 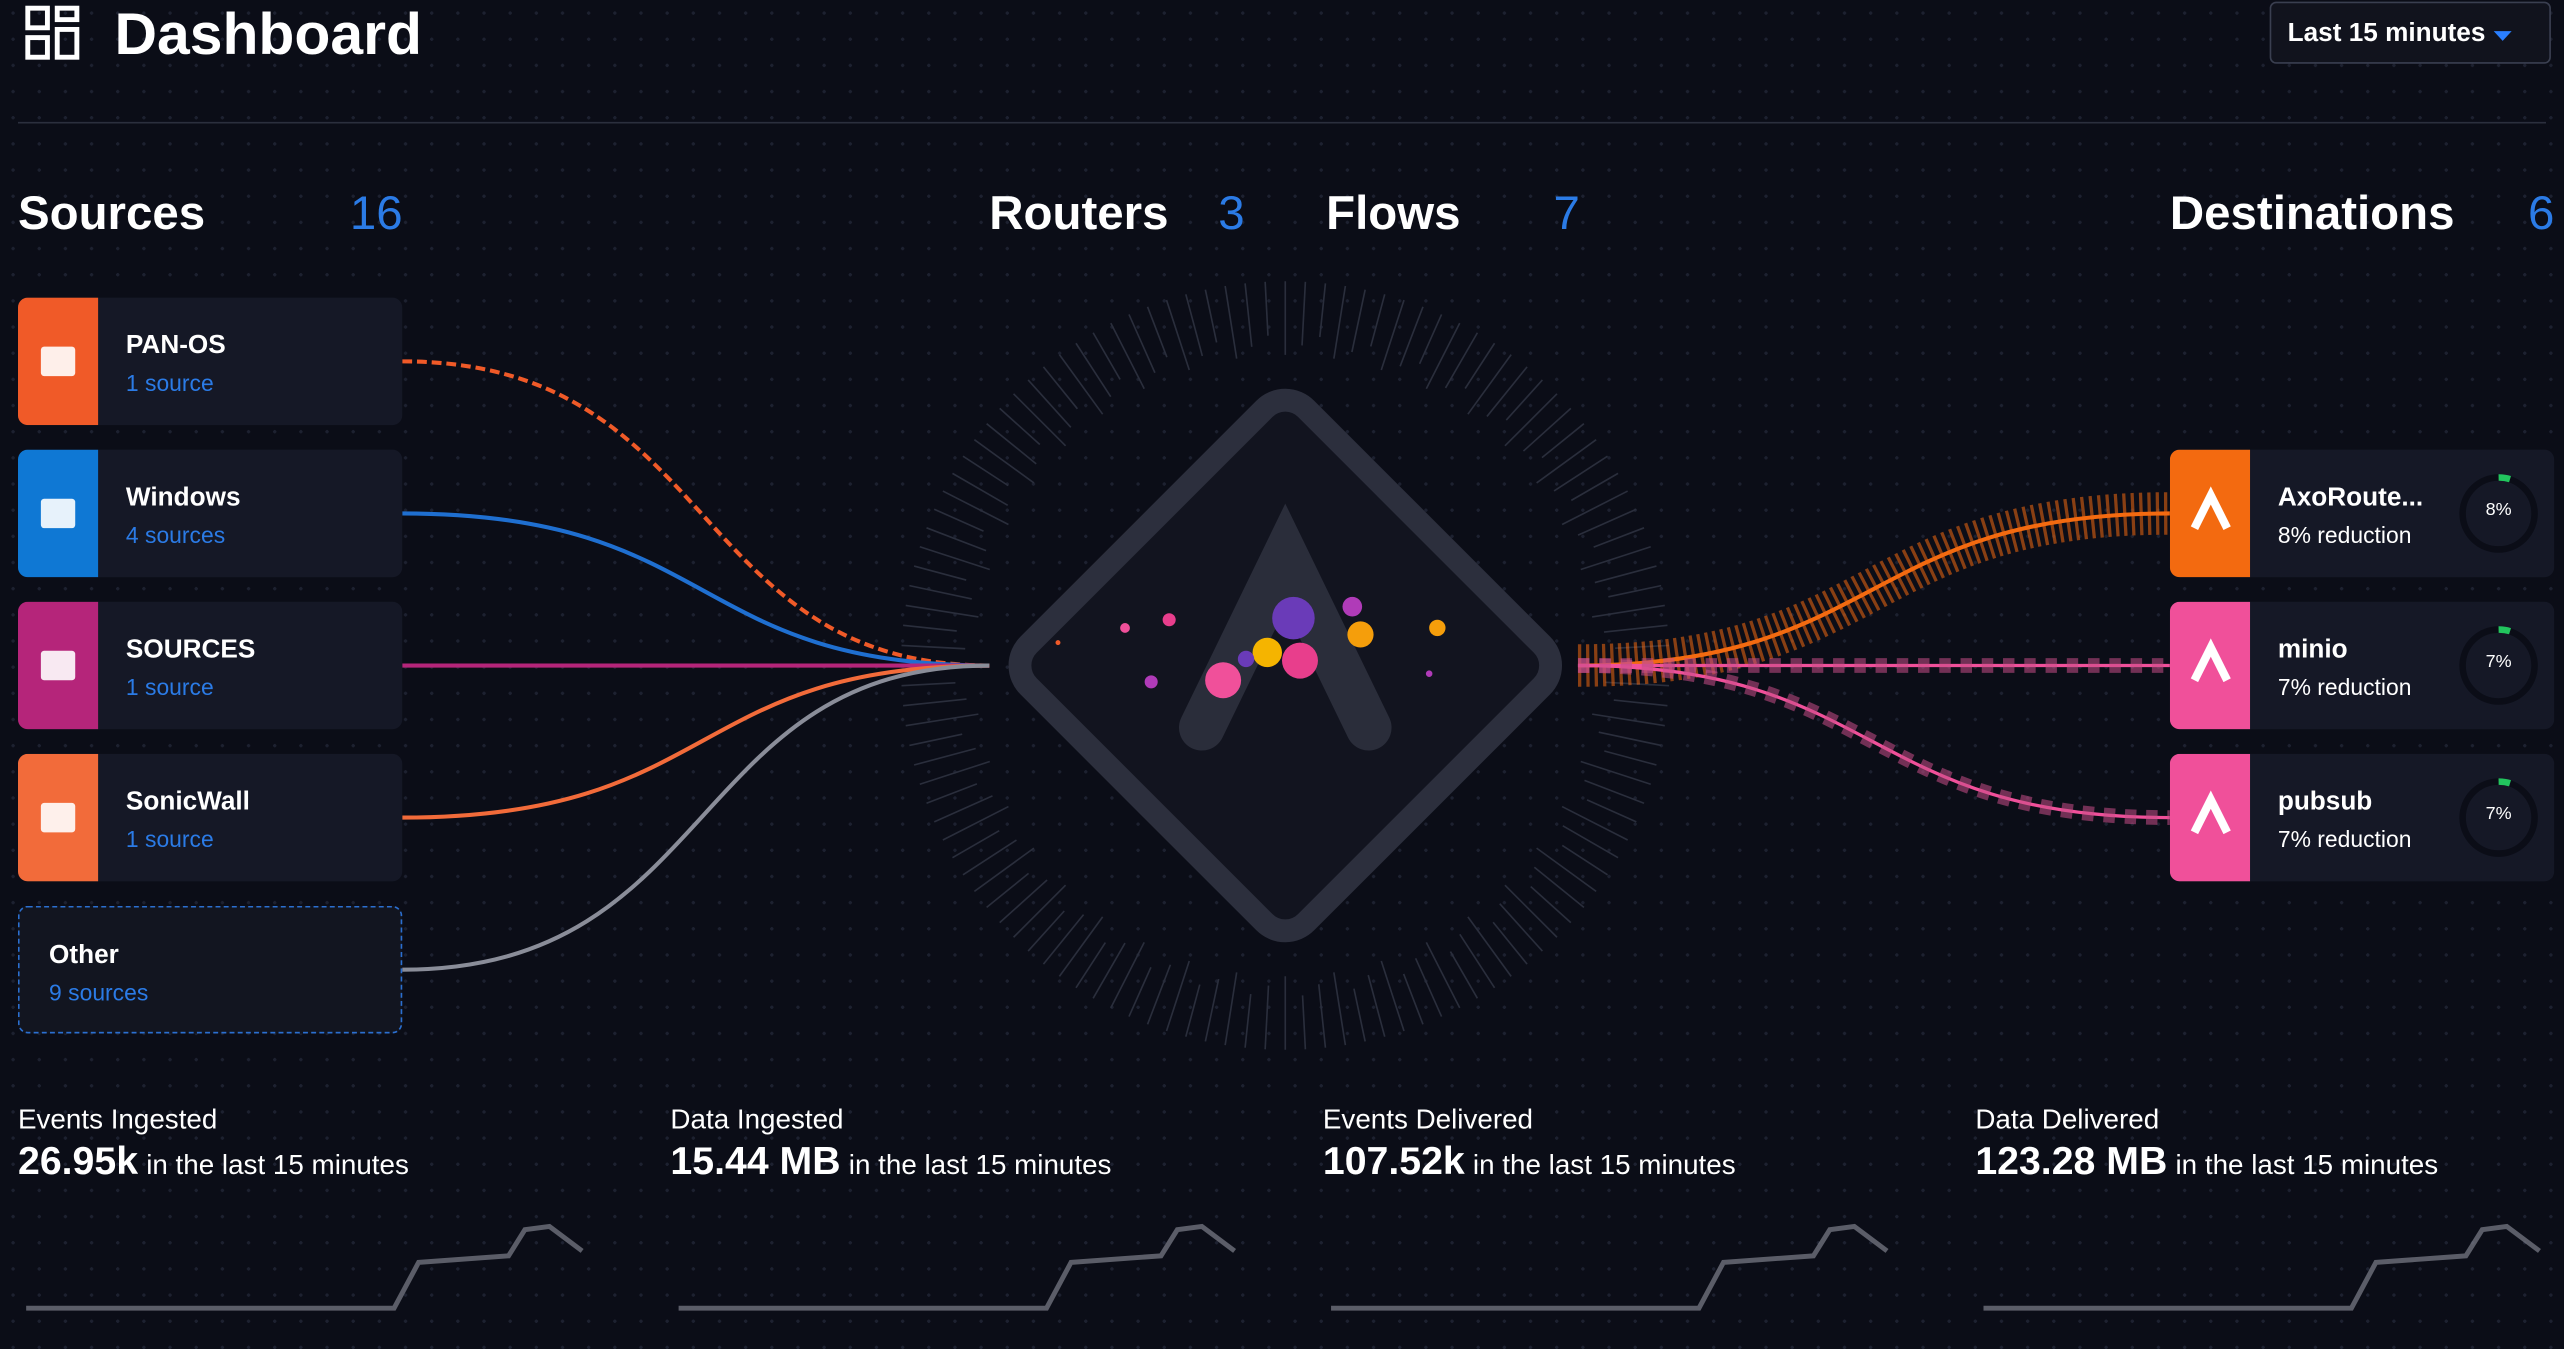 What do you see at coordinates (2498, 662) in the screenshot?
I see `gauge-label: 7%` at bounding box center [2498, 662].